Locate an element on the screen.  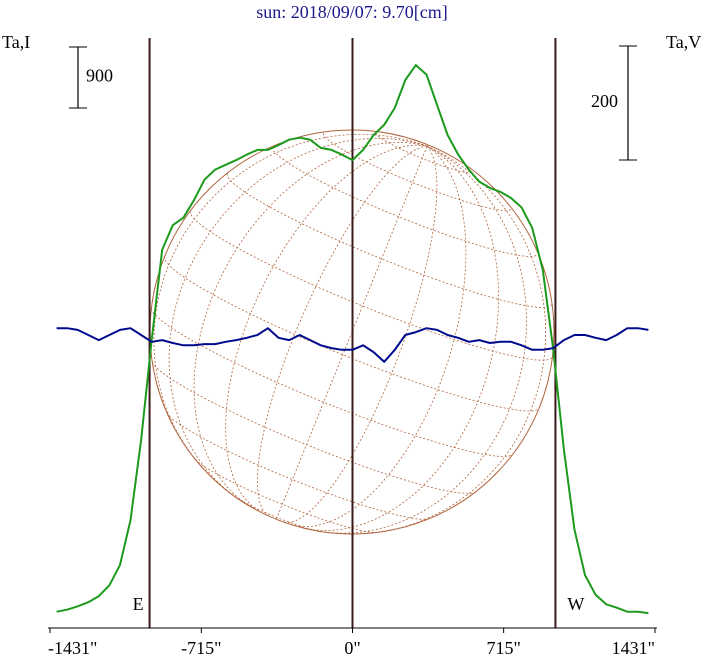
y2-axis-label: Ta,V is located at coordinates (683, 42).